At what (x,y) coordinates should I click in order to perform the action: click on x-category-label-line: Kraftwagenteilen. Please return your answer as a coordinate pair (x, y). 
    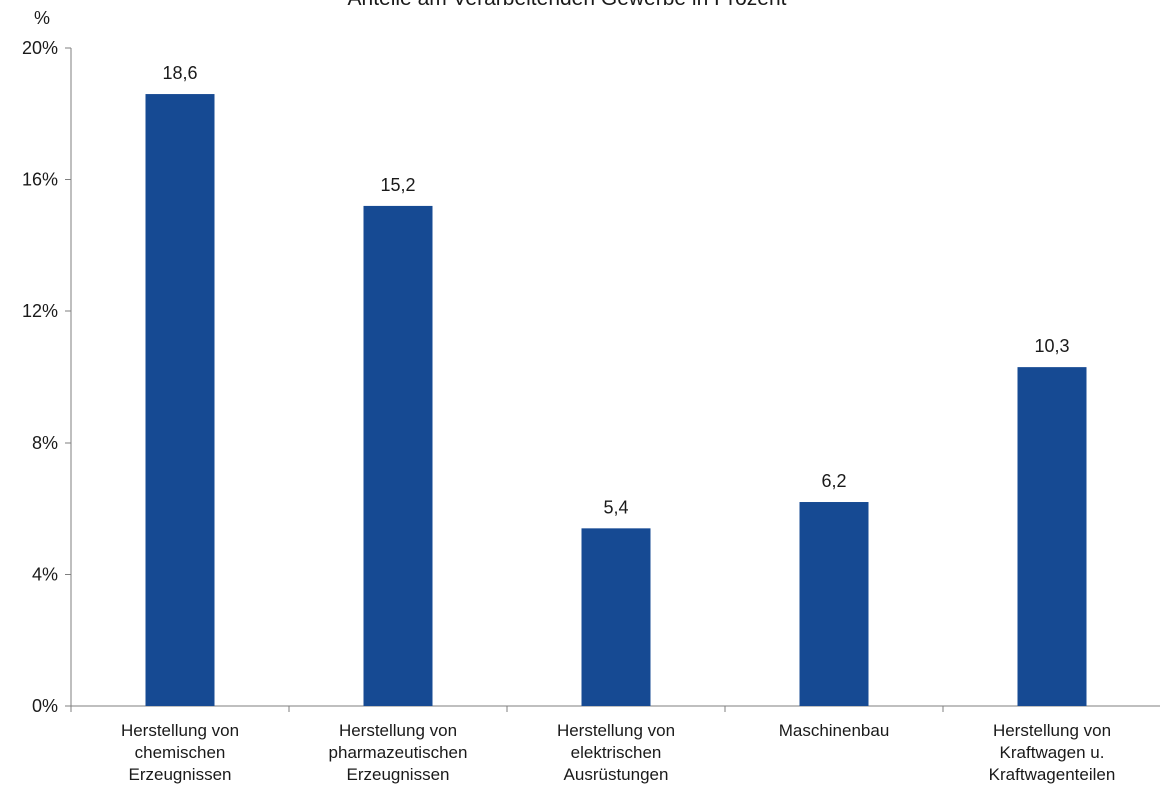
    Looking at the image, I should click on (1052, 774).